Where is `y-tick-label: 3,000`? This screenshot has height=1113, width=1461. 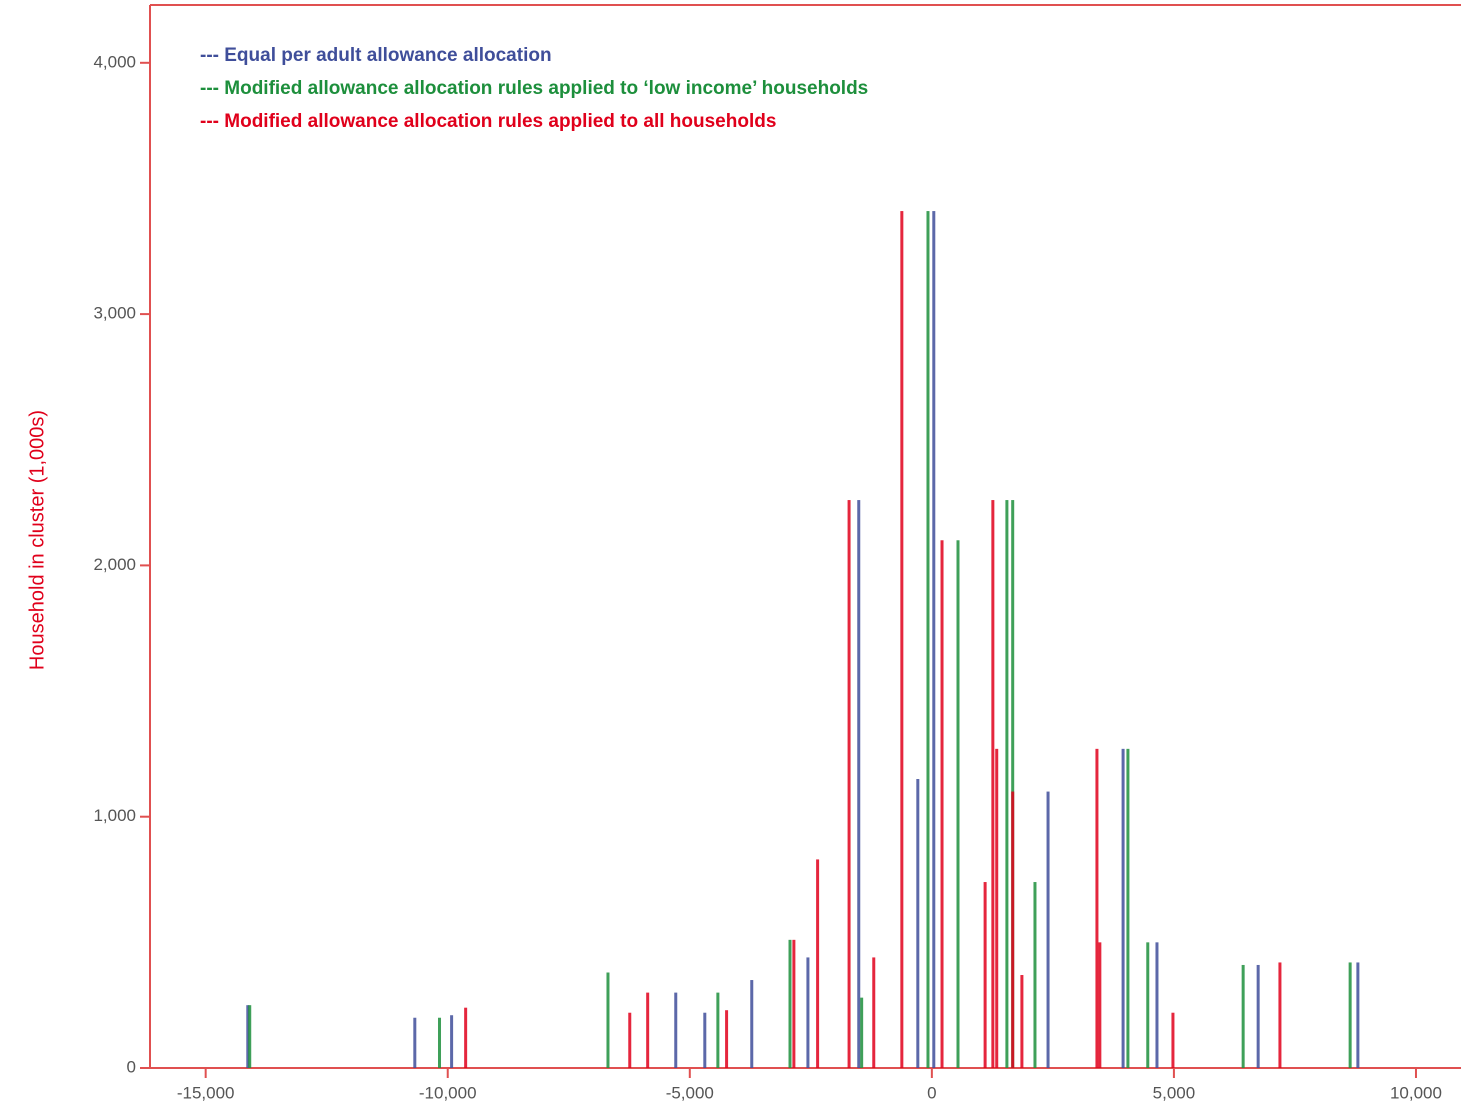 y-tick-label: 3,000 is located at coordinates (114, 313).